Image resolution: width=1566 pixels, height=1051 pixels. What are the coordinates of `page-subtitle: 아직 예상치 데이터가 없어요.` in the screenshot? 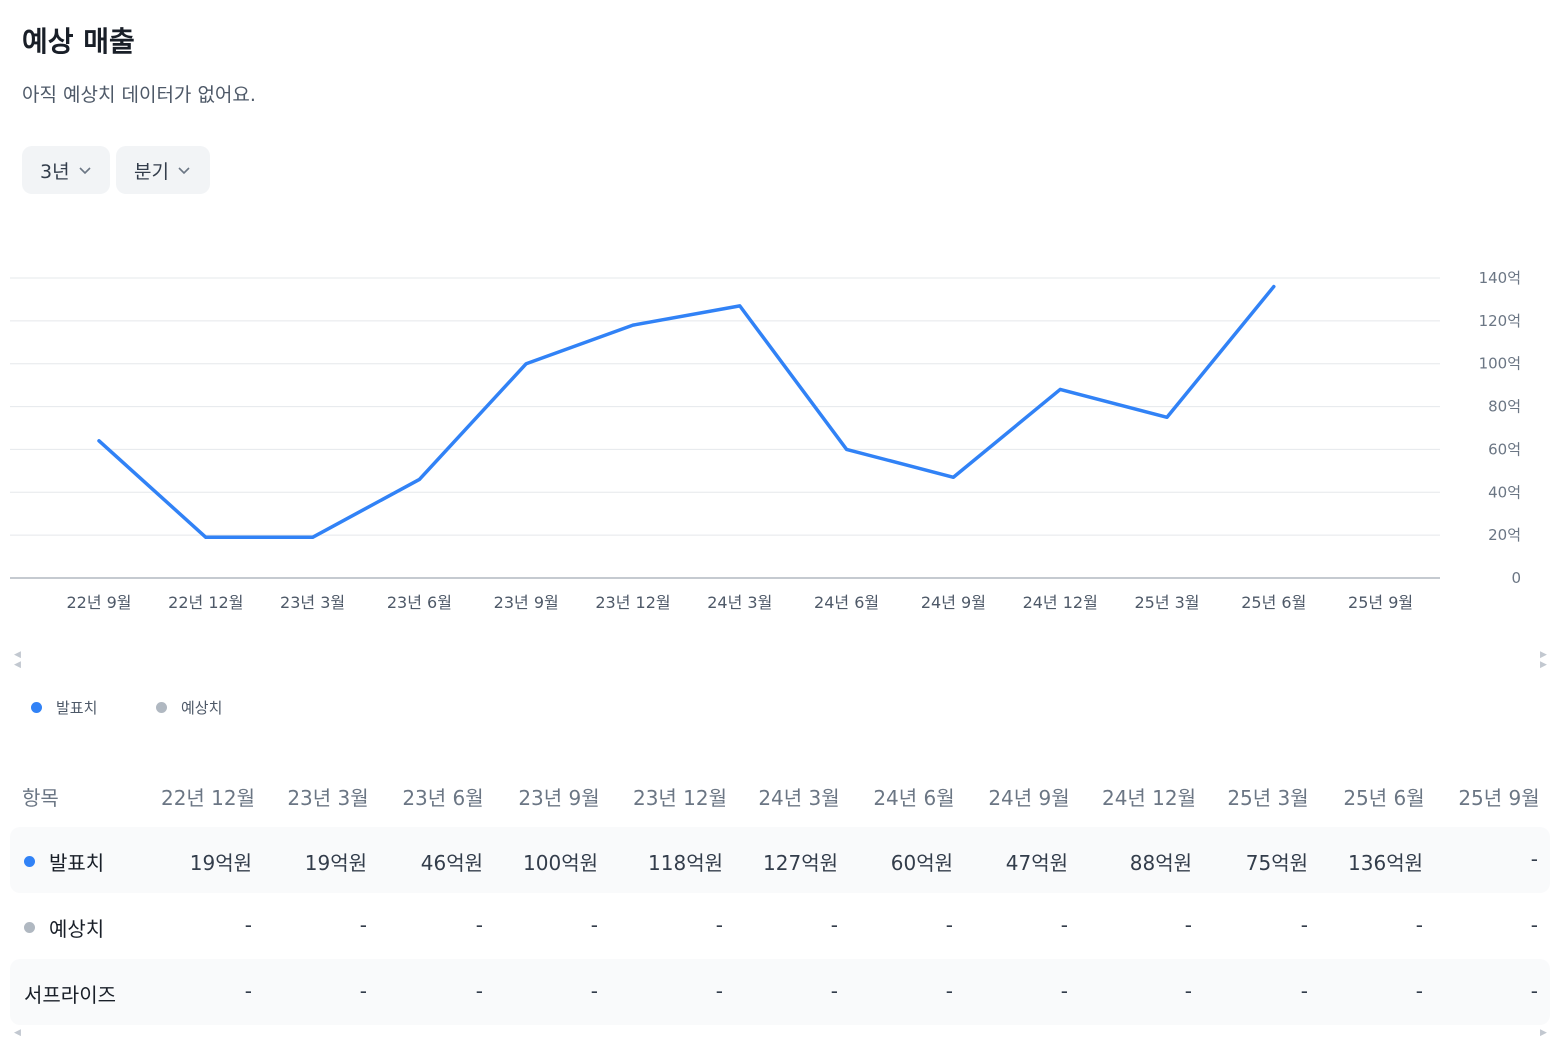 It's located at (139, 95).